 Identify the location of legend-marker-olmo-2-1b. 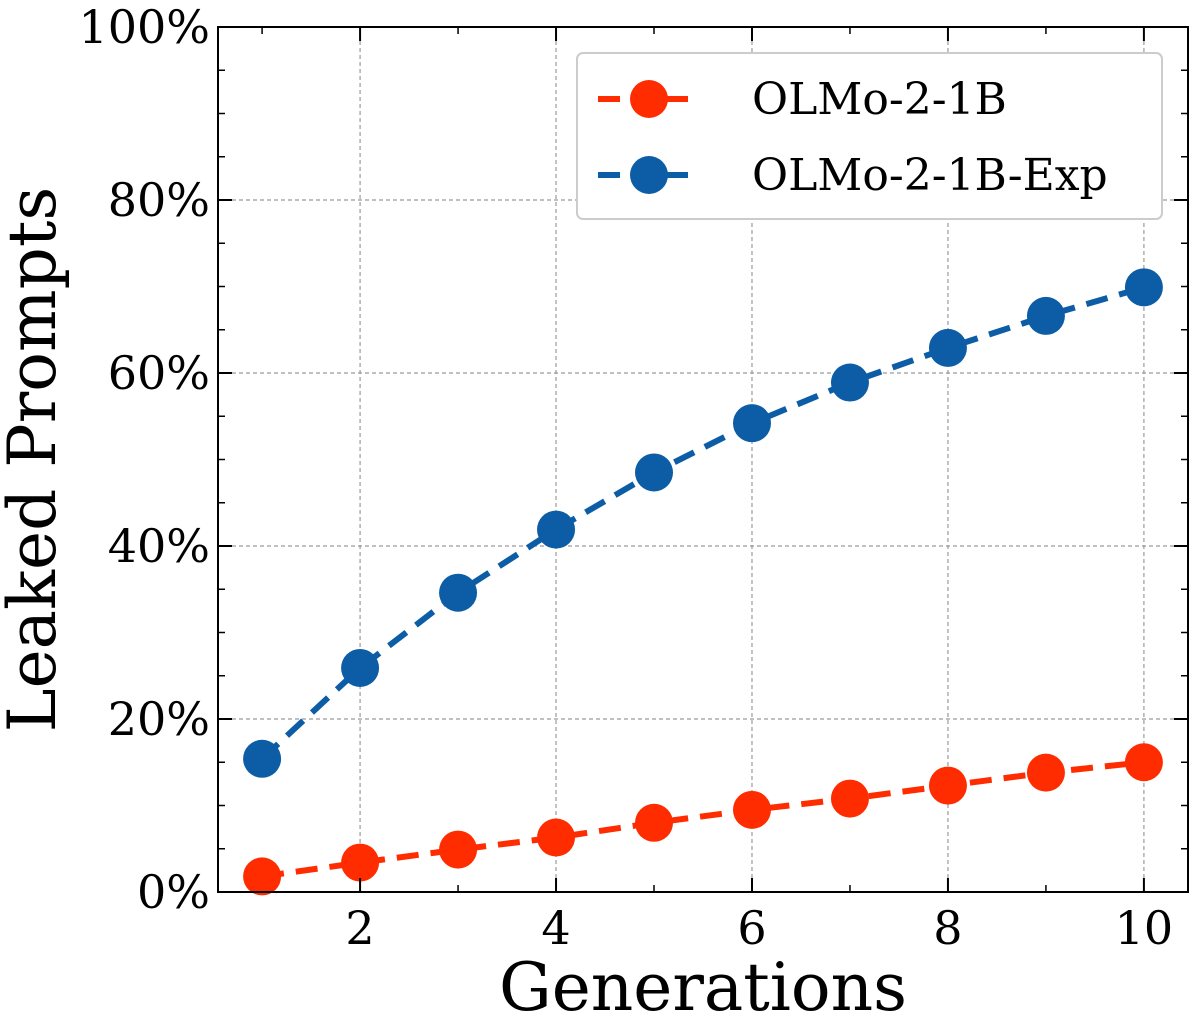
(649, 99).